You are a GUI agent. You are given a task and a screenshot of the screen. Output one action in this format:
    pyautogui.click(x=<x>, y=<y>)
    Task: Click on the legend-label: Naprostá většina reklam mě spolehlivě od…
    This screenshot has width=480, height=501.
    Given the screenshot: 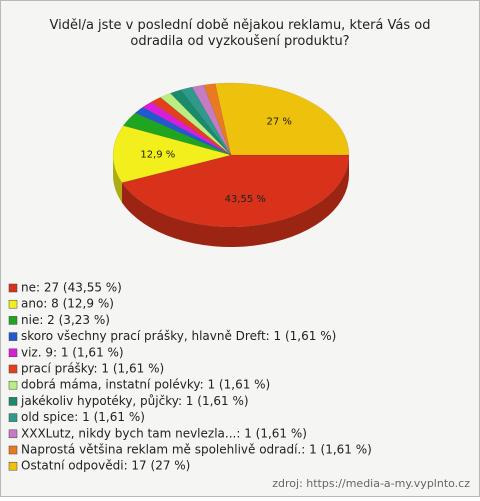 What is the action you would take?
    pyautogui.click(x=196, y=450)
    